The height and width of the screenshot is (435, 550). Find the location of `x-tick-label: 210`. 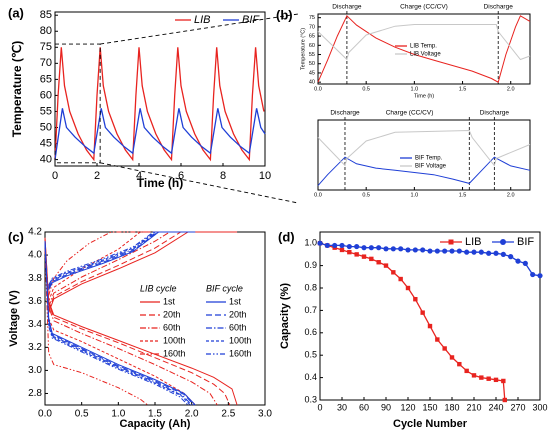

x-tick-label: 210 is located at coordinates (473, 407).